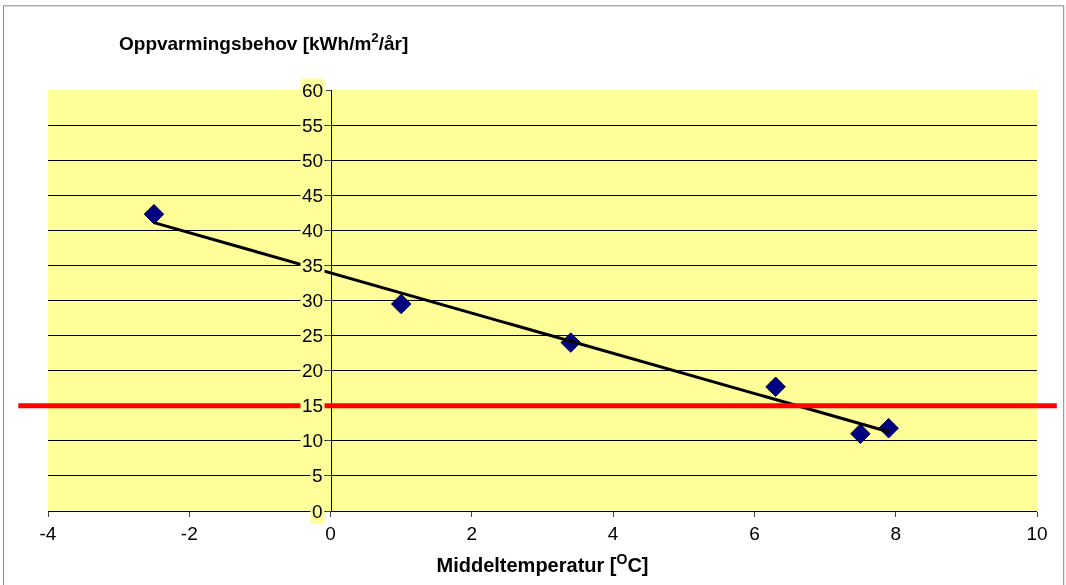 The width and height of the screenshot is (1066, 585). Describe the element at coordinates (313, 335) in the screenshot. I see `y-tick-label: 25` at that location.